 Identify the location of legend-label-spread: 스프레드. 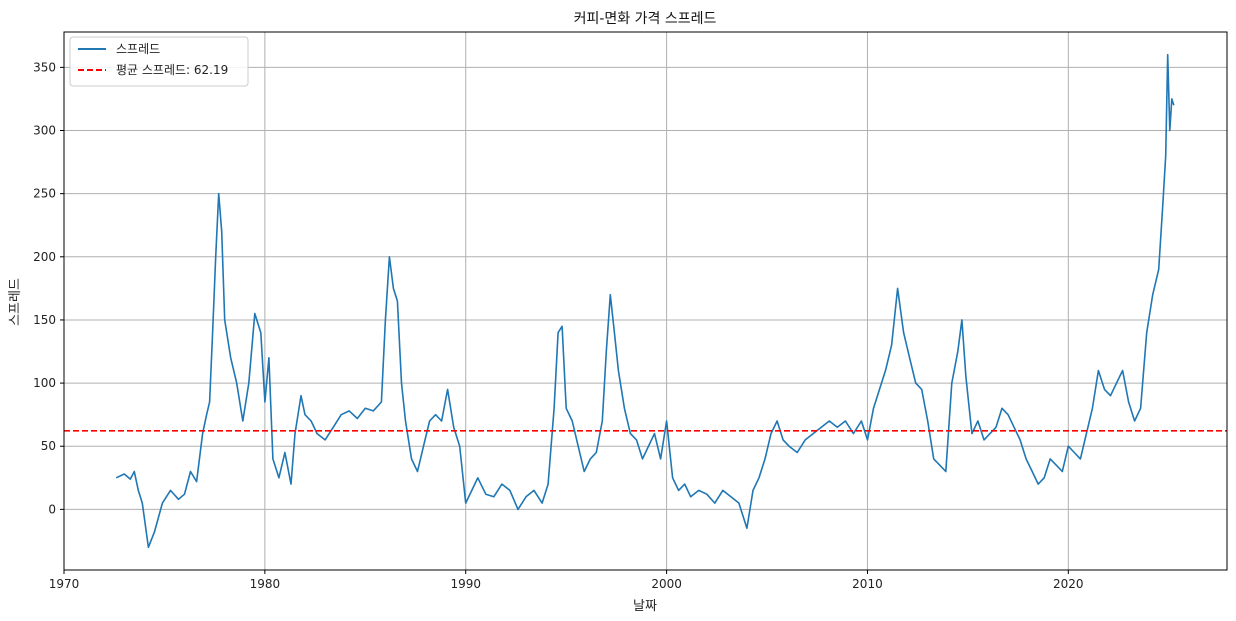
(138, 49).